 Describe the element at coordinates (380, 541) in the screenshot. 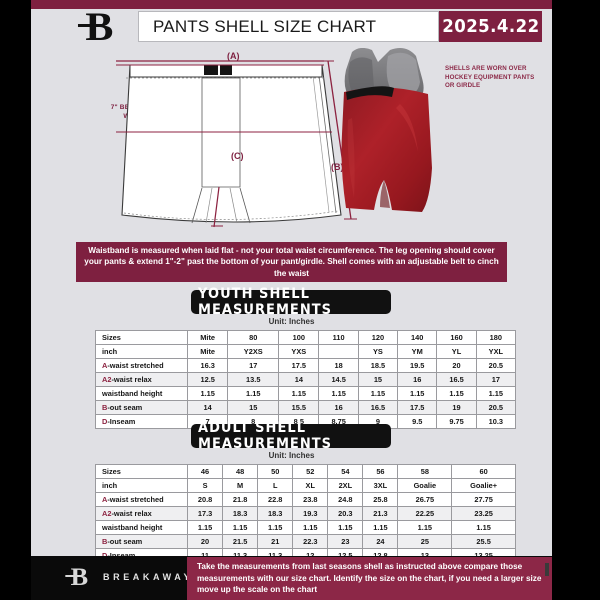

I see `table-cell: 24` at that location.